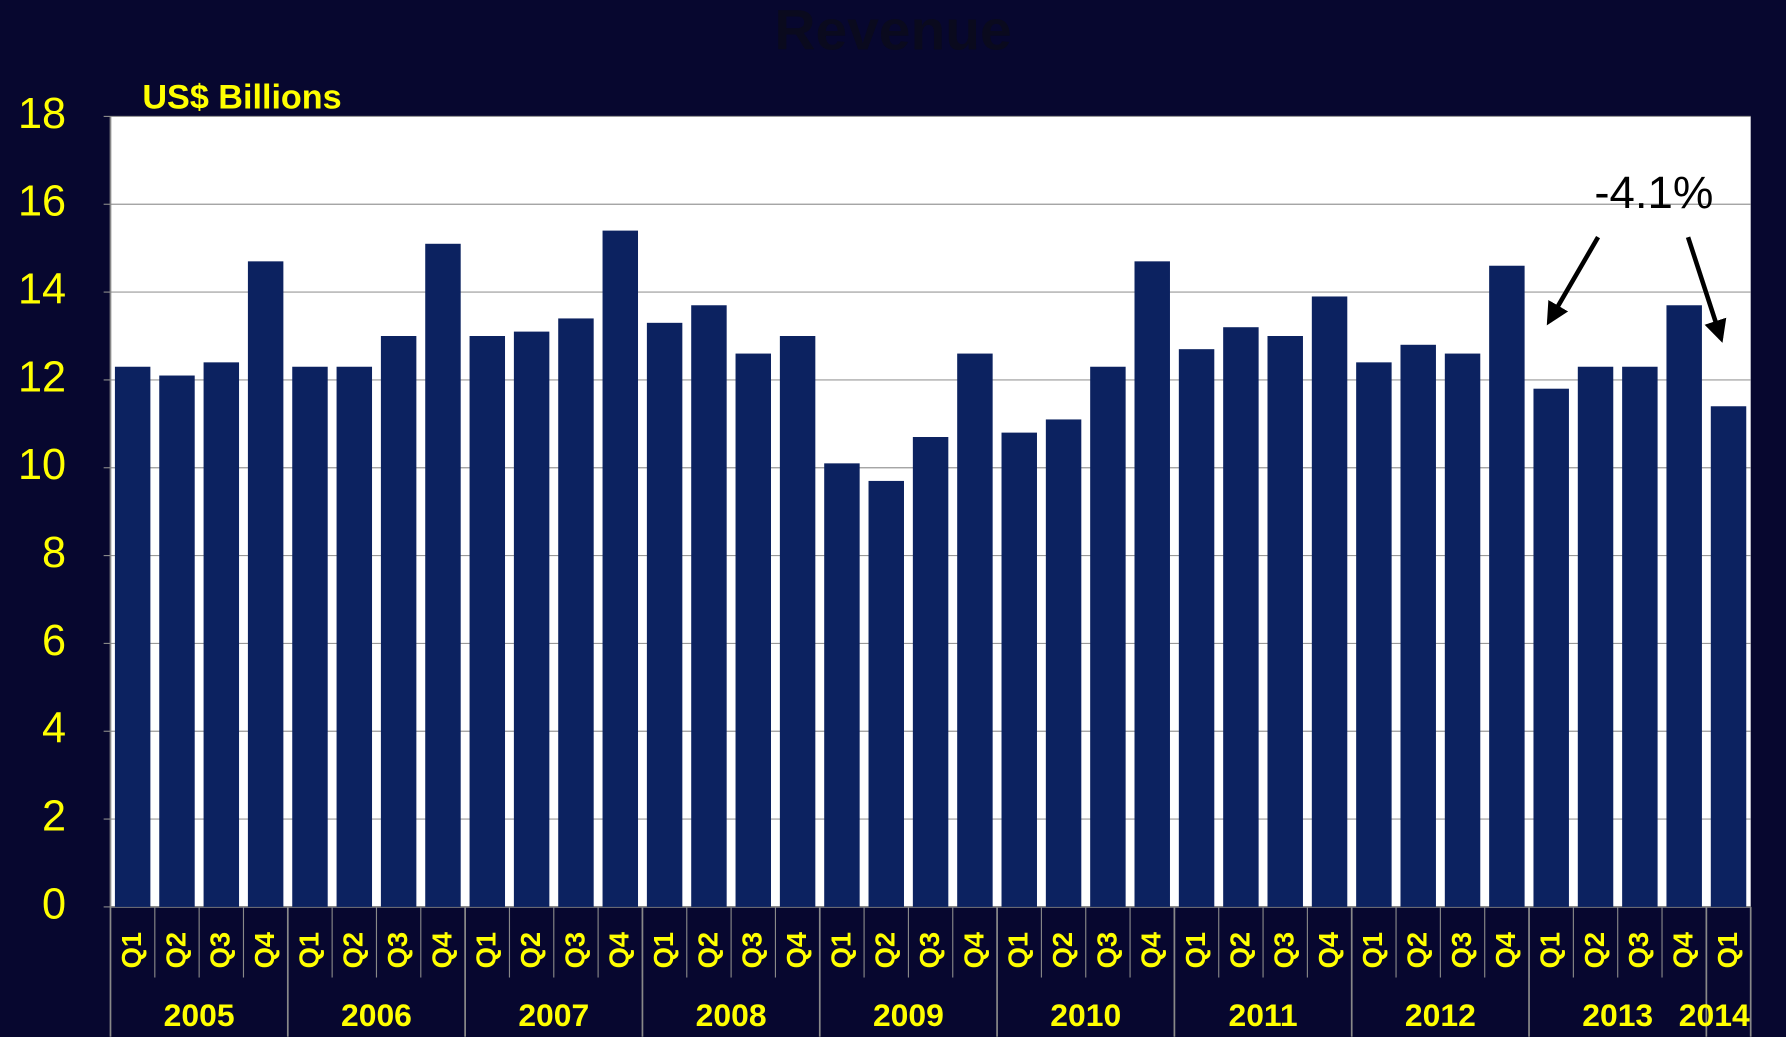  I want to click on y-axis-label: US$ Billions, so click(241, 97).